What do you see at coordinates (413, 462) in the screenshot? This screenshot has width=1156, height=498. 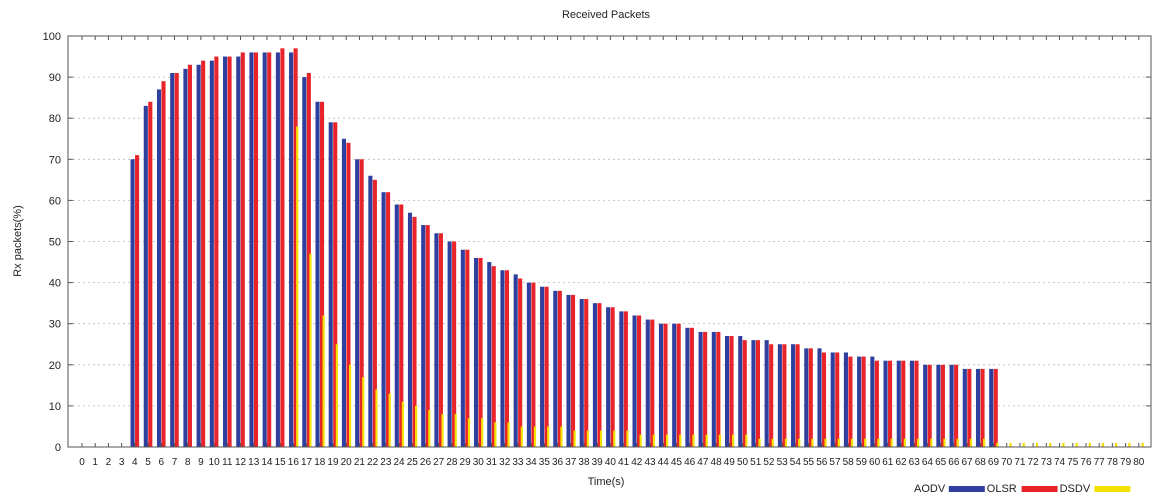 I see `x-tick-label: 25` at bounding box center [413, 462].